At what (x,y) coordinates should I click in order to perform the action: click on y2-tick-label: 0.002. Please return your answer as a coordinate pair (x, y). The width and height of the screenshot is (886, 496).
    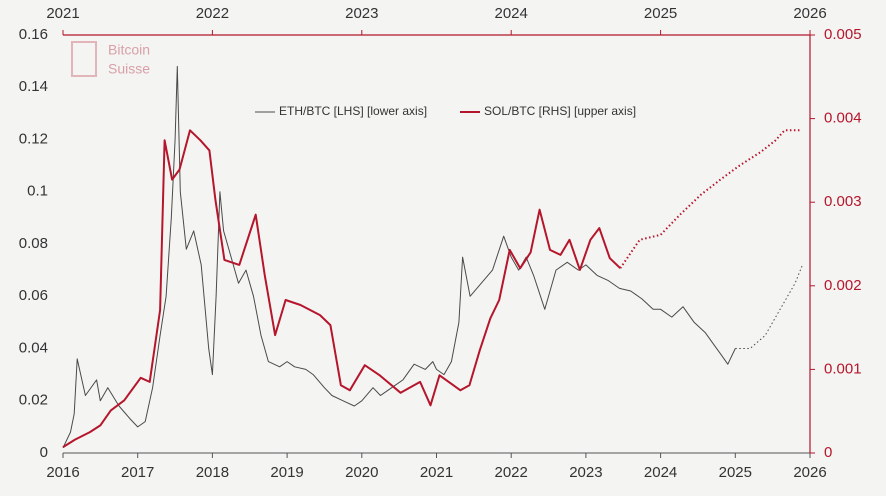
    Looking at the image, I should click on (843, 285).